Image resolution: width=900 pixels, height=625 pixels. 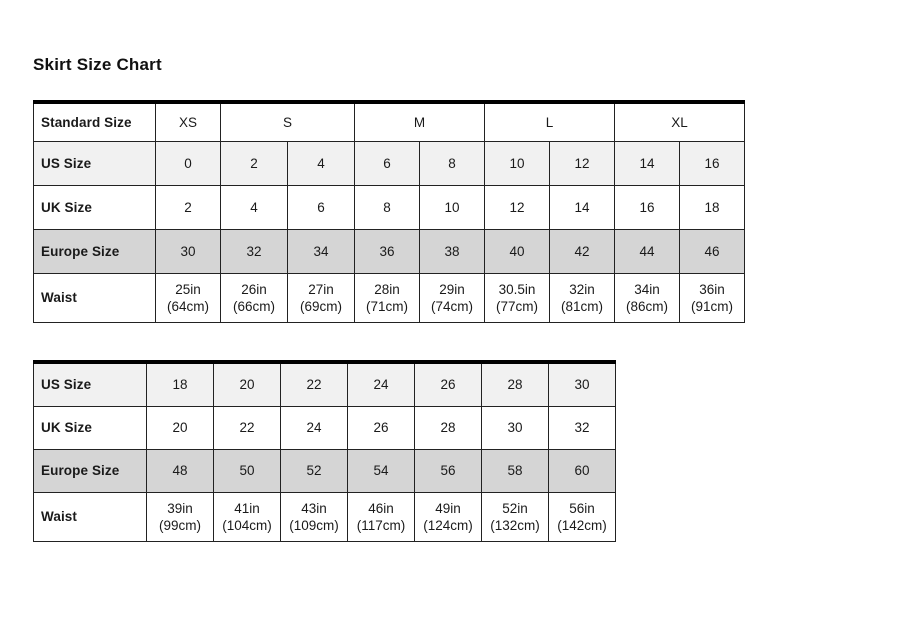 What do you see at coordinates (180, 471) in the screenshot?
I see `table-cell: 48` at bounding box center [180, 471].